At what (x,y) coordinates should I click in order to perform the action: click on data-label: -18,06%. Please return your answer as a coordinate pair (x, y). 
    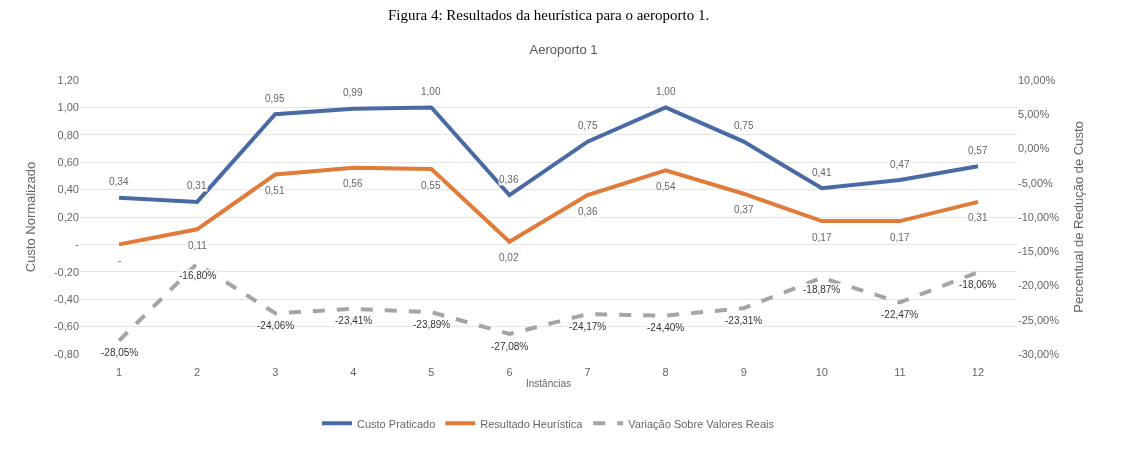
    Looking at the image, I should click on (978, 284).